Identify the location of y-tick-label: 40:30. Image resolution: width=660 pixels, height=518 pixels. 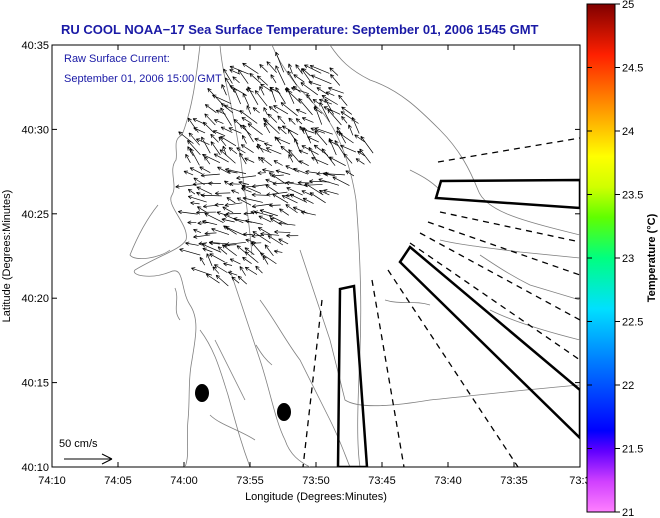
(35, 130).